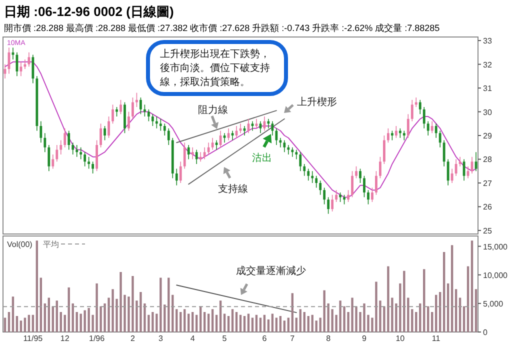 The height and width of the screenshot is (343, 515). What do you see at coordinates (487, 207) in the screenshot?
I see `y-tick-label: 26` at bounding box center [487, 207].